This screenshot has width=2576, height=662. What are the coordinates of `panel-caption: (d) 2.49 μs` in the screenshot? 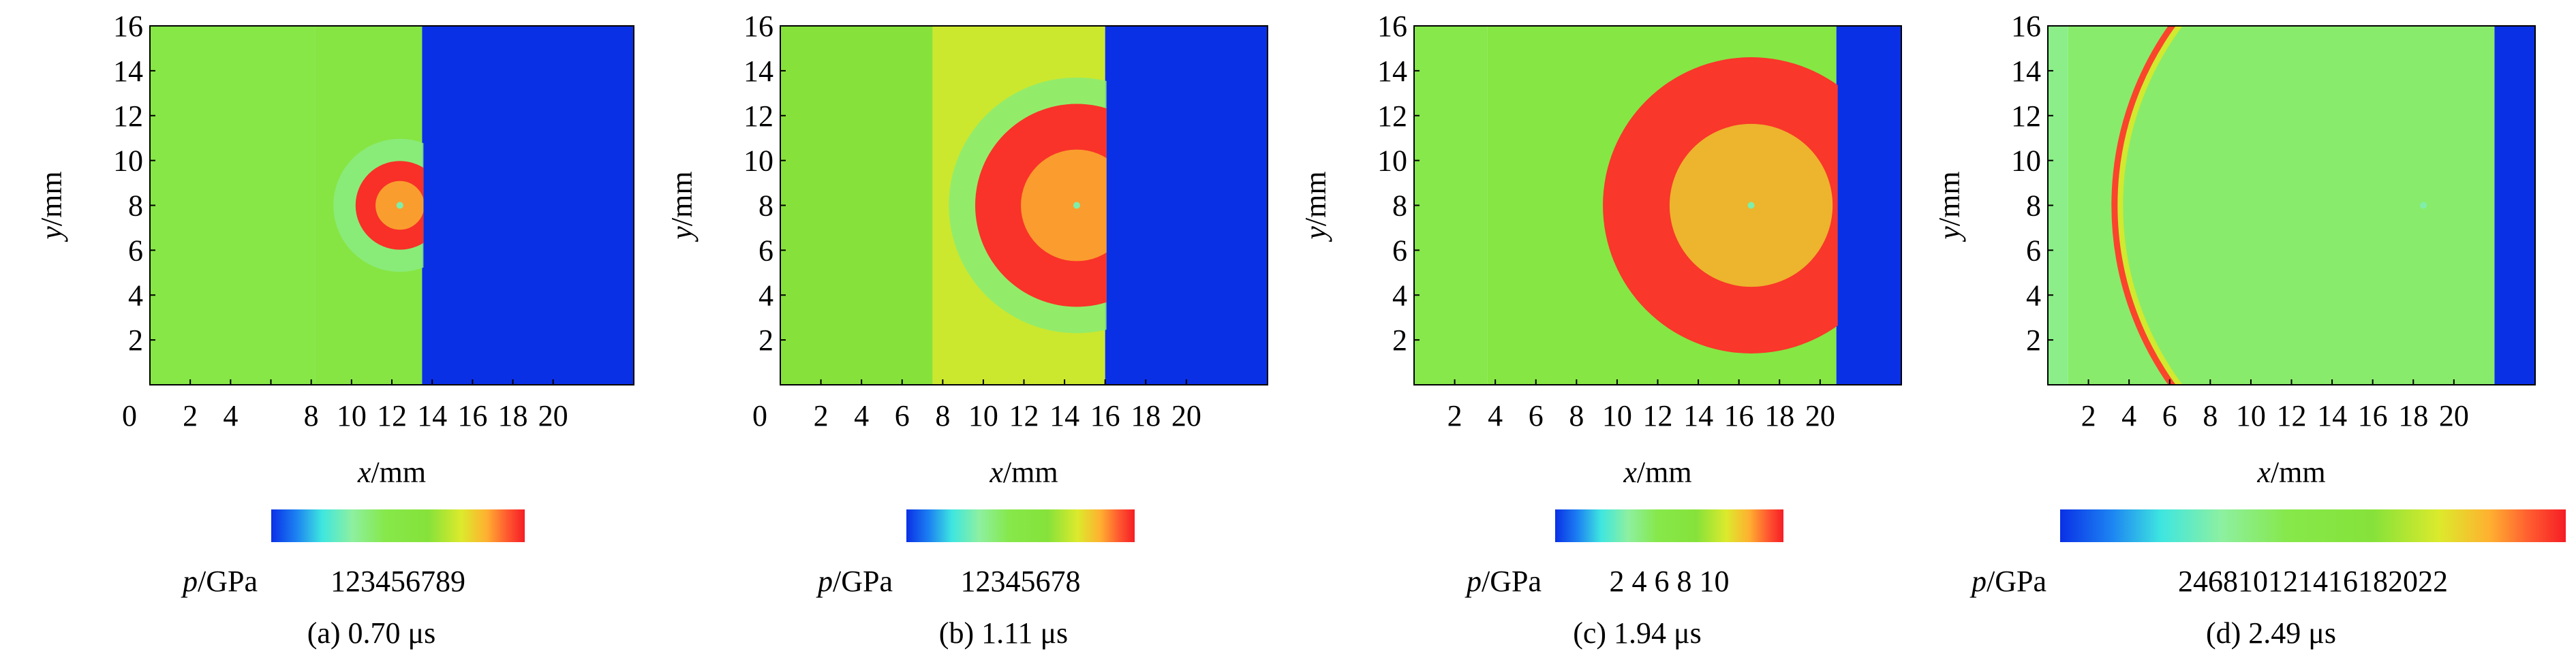 It's located at (2271, 633).